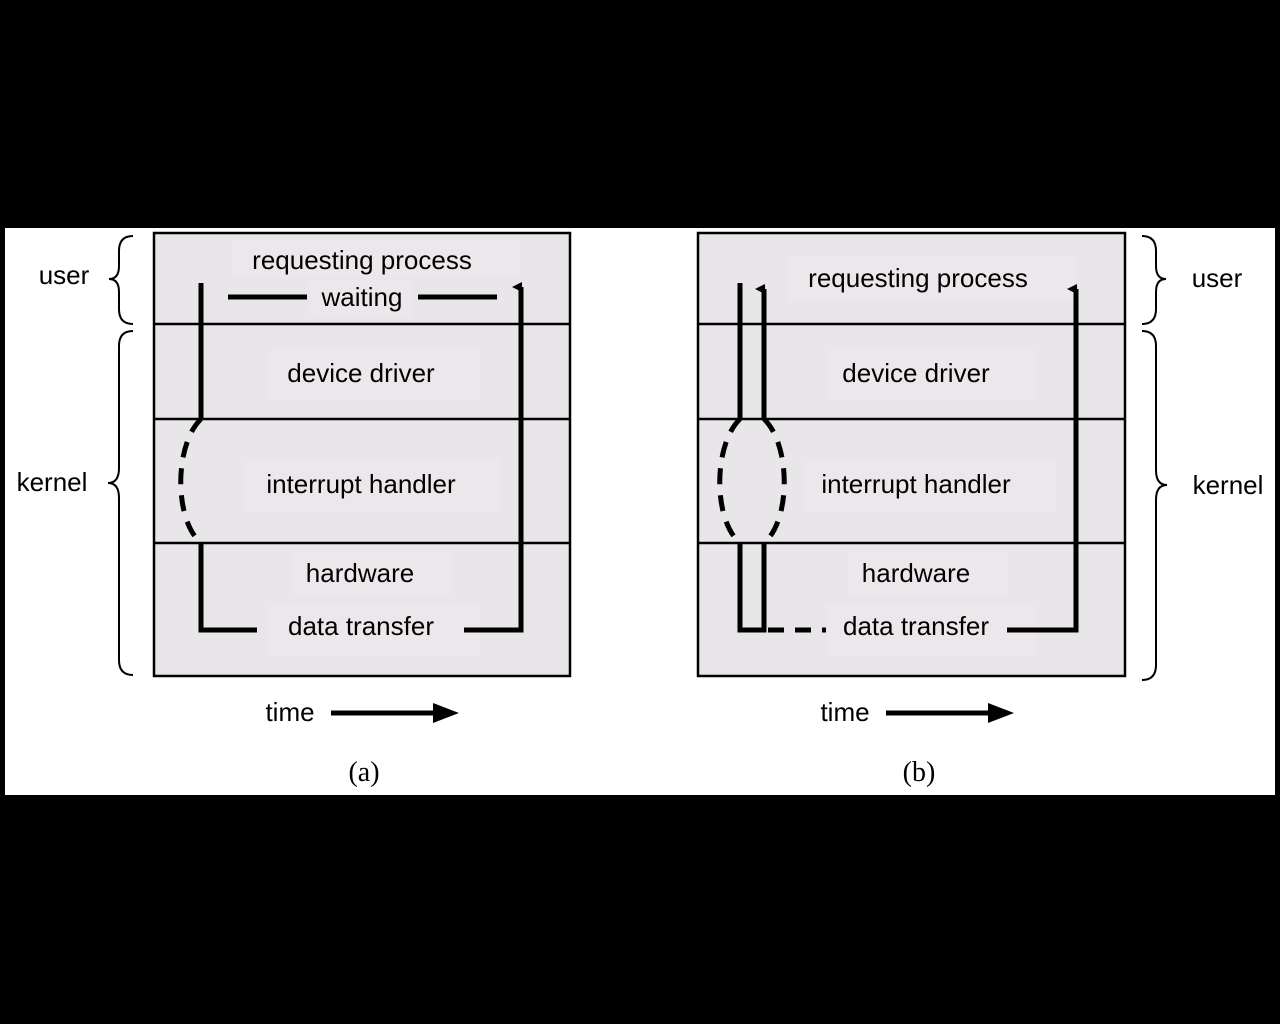 The width and height of the screenshot is (1280, 1024). I want to click on time-label-b: time, so click(844, 712).